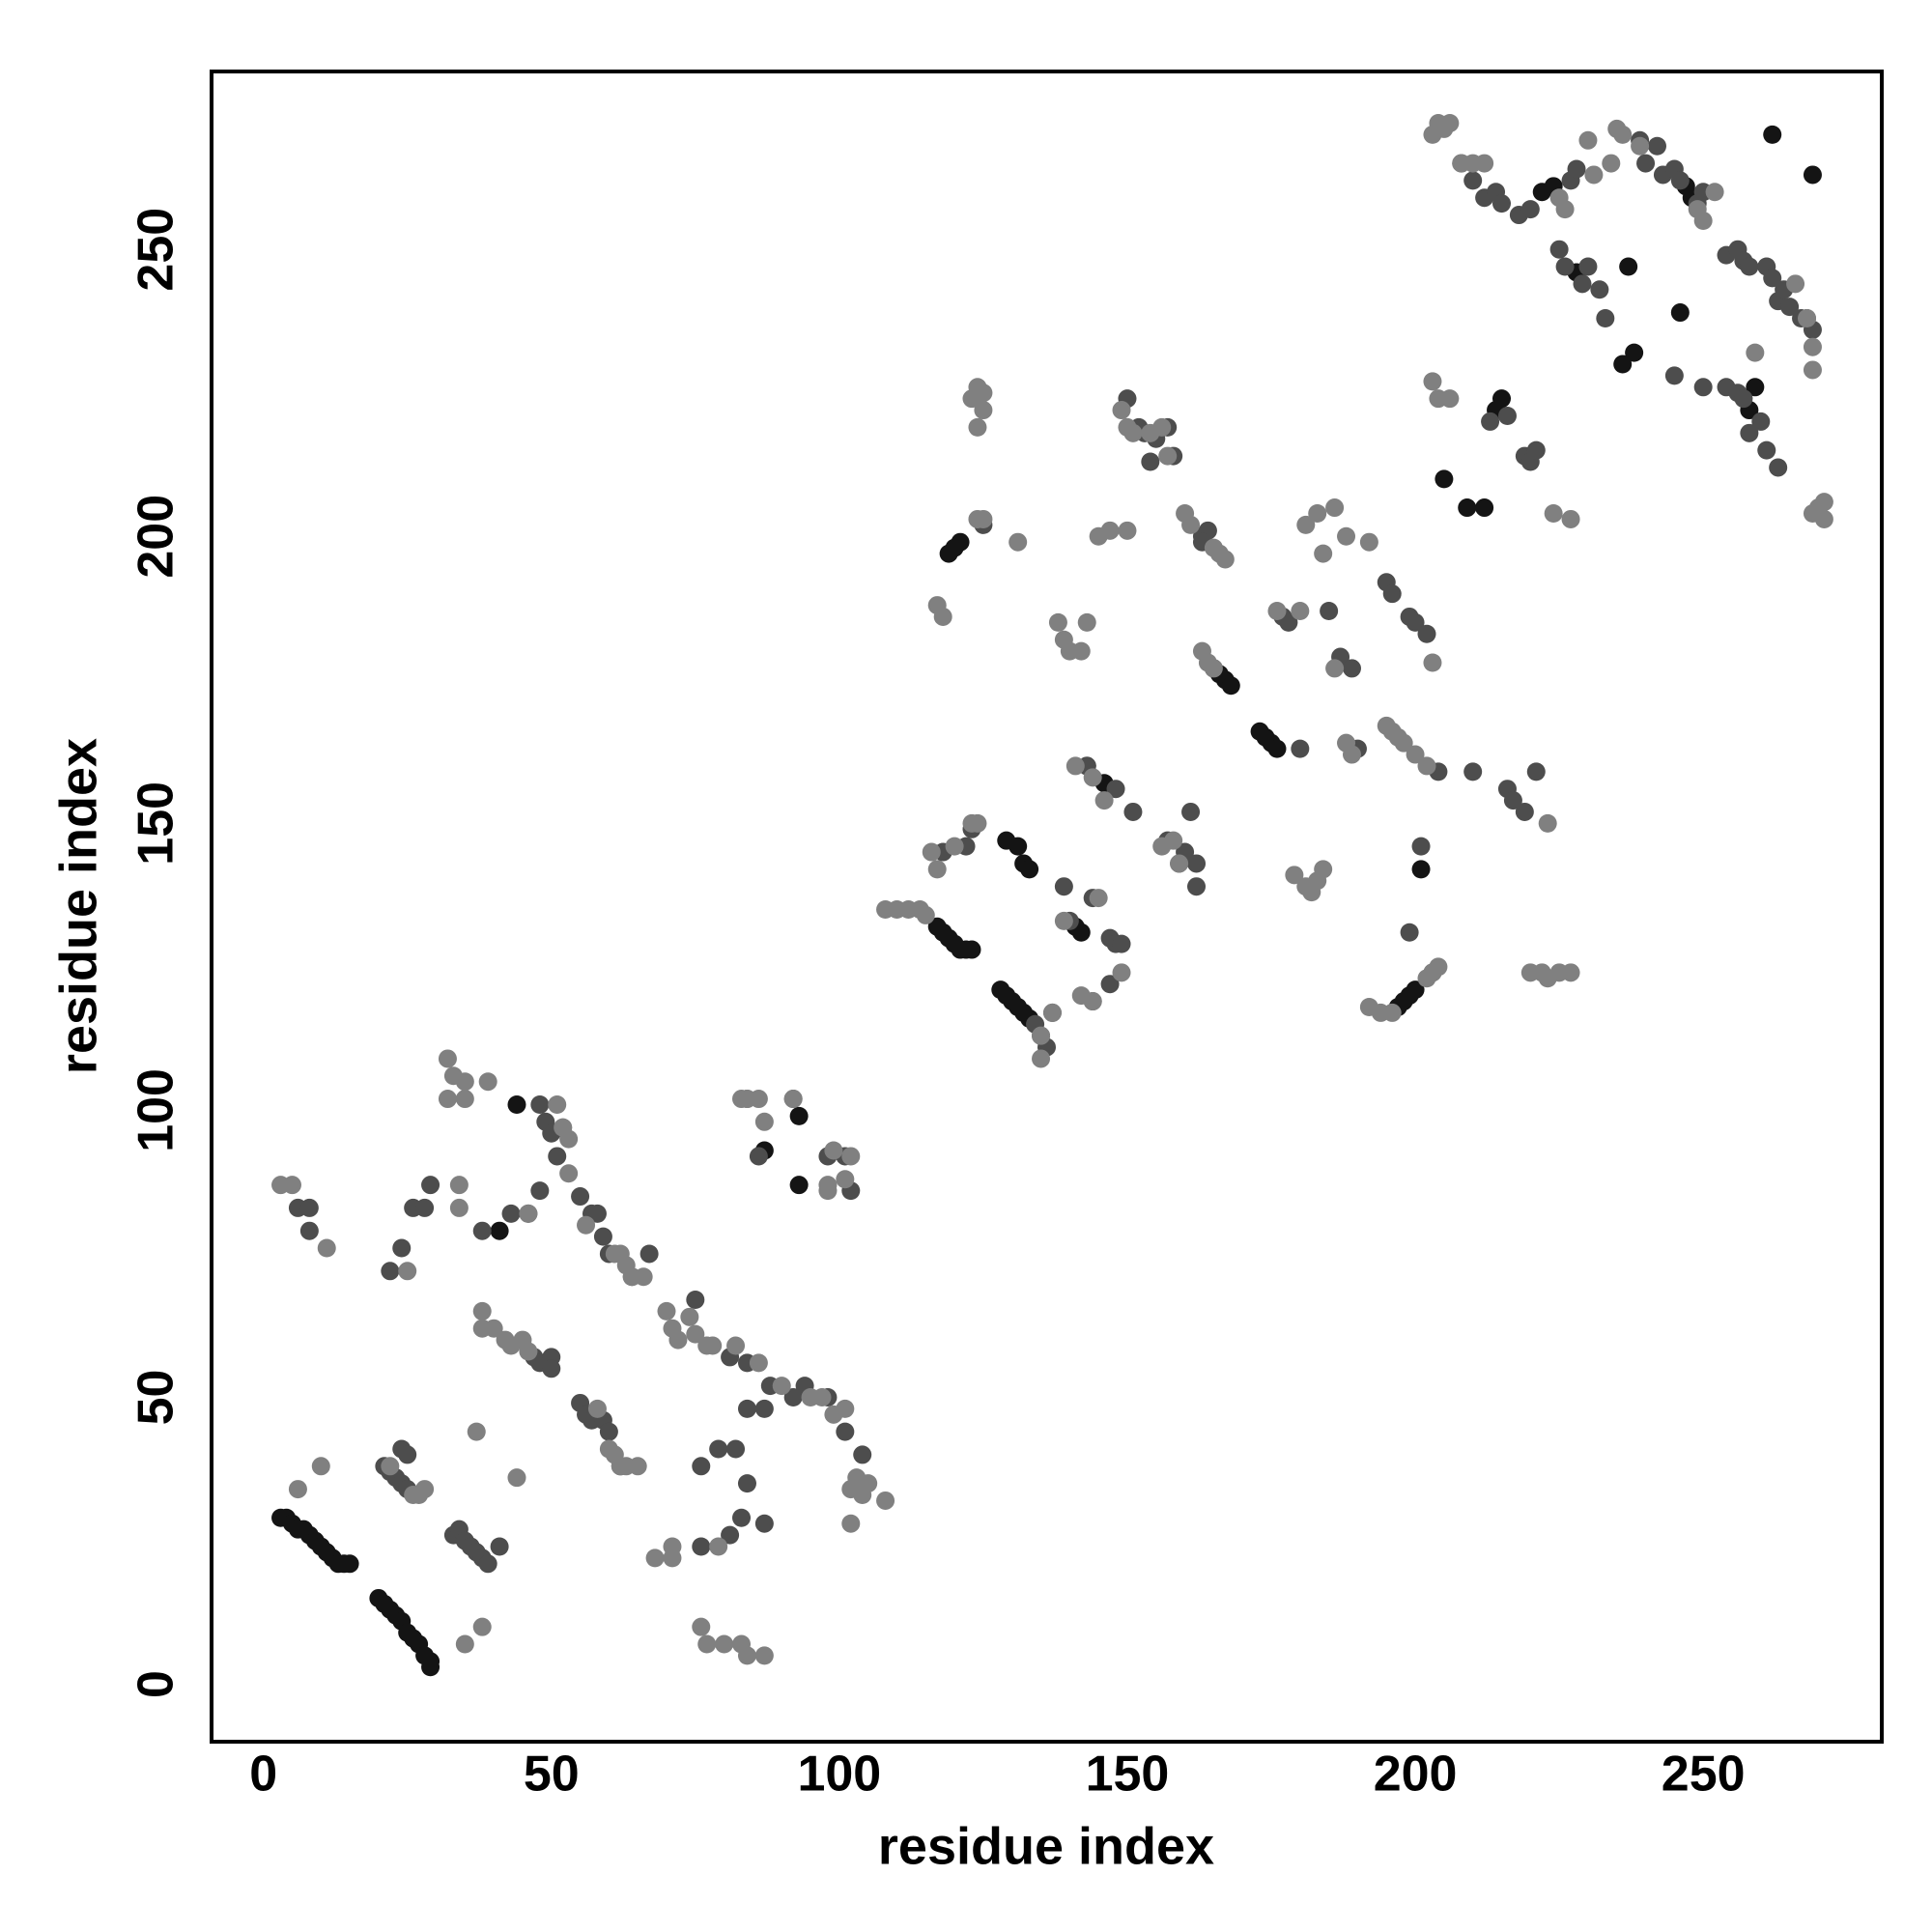 This screenshot has height=1932, width=1932. Describe the element at coordinates (78, 906) in the screenshot. I see `y-axis-title: residue index` at that location.